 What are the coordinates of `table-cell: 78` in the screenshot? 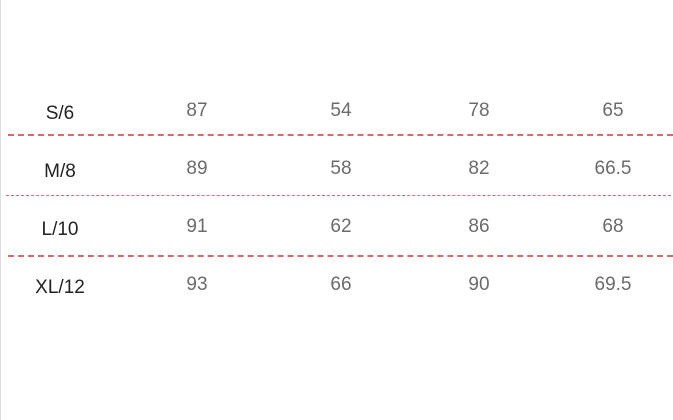 It's located at (479, 110).